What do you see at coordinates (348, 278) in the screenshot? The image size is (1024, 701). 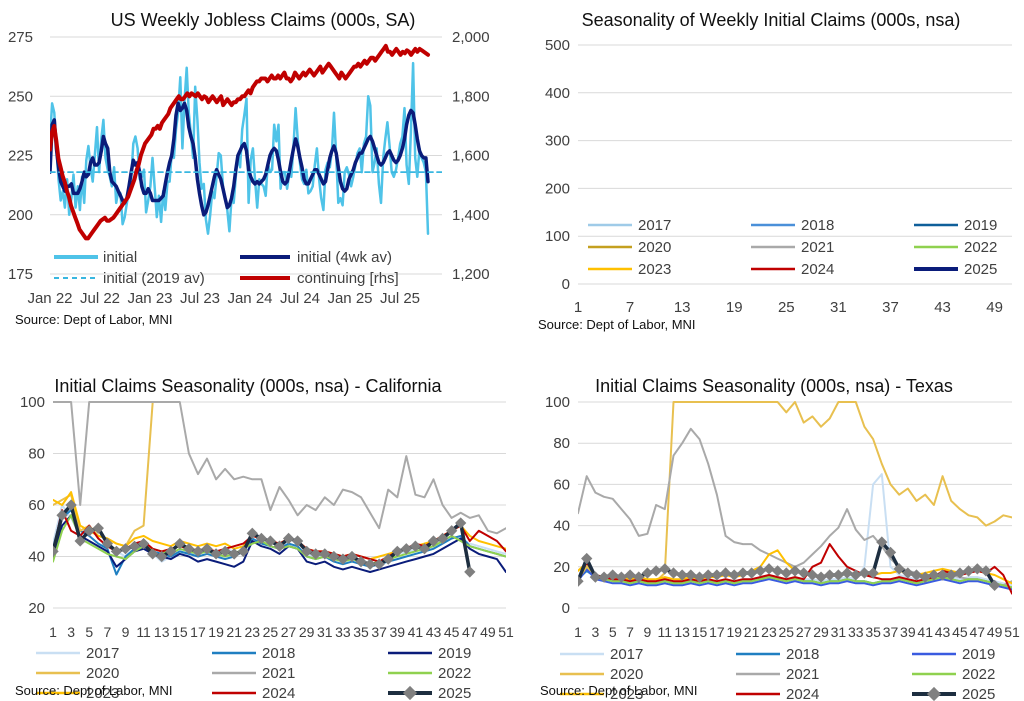 I see `legend-label: continuing [rhs]` at bounding box center [348, 278].